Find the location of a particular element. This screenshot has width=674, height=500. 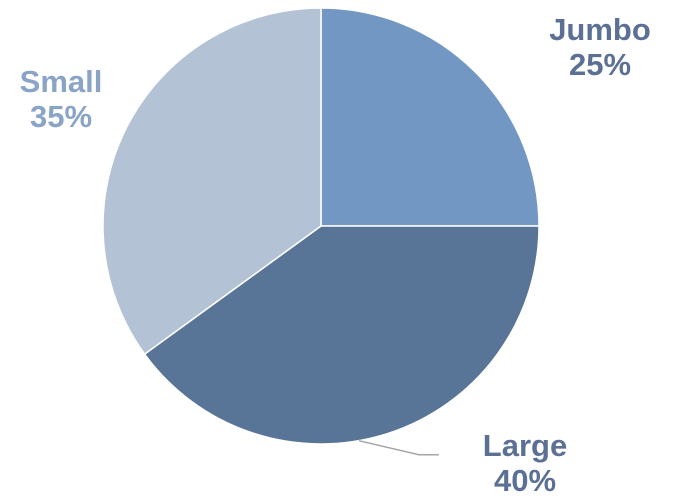

slice-label-jumbo-name: Jumbo is located at coordinates (600, 29).